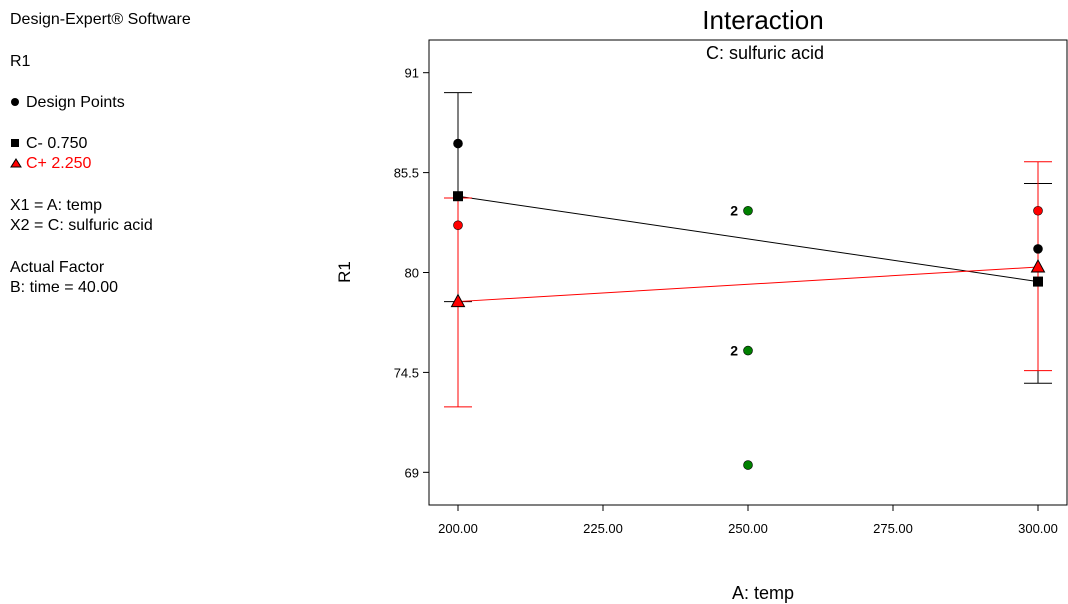 The height and width of the screenshot is (604, 1068). Describe the element at coordinates (81, 225) in the screenshot. I see `x2-label: X2 = C: sulfuric acid` at that location.